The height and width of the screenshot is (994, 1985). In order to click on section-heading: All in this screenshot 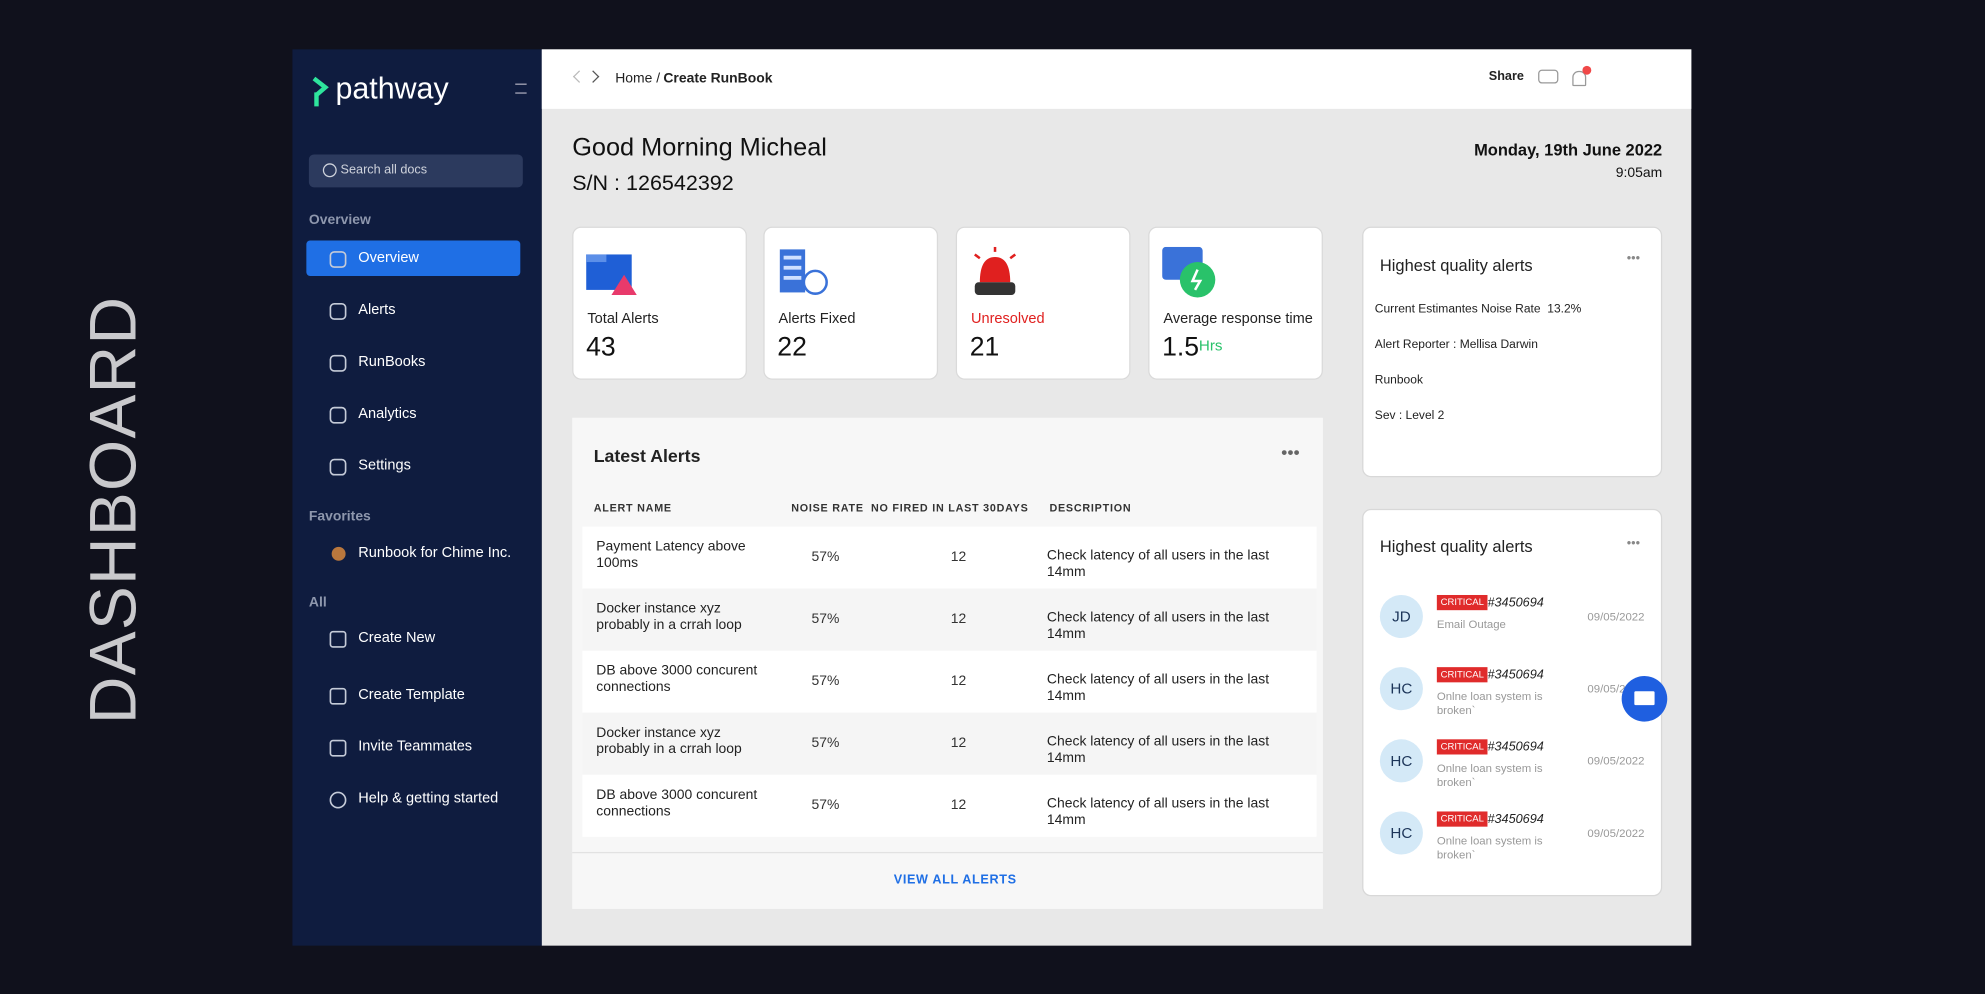, I will do `click(317, 602)`.